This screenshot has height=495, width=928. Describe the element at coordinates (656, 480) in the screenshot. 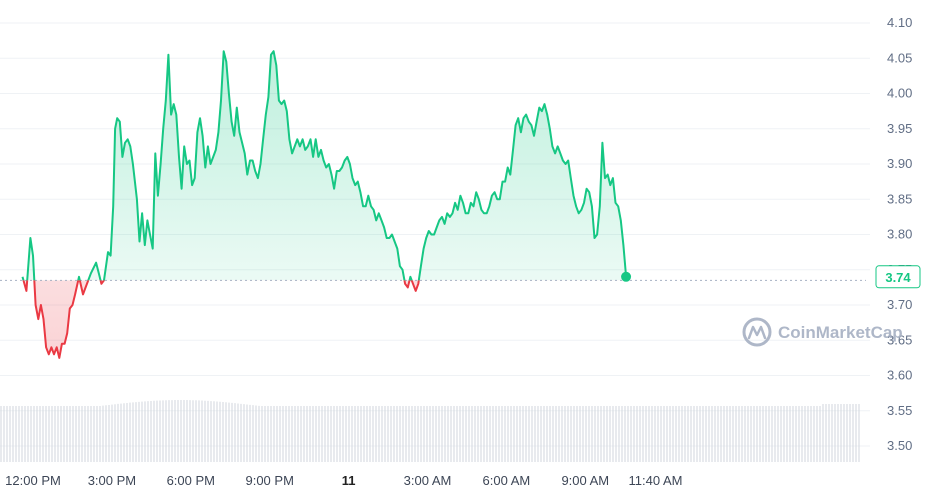

I see `x-tick-label: 11:40 AM` at that location.